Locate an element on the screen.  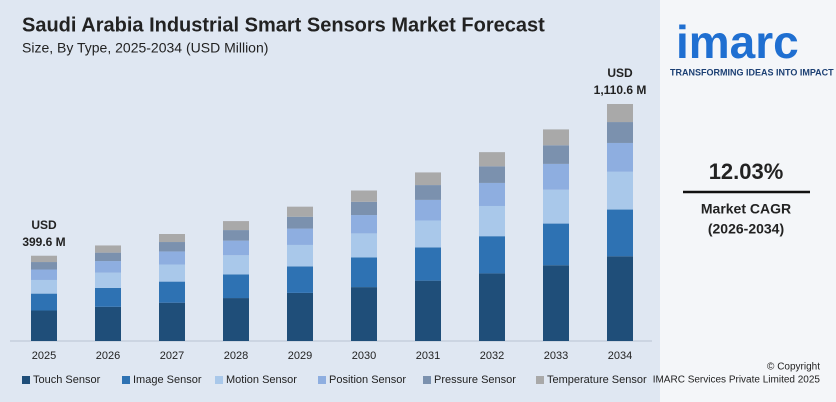
x-tick-label: 2032 is located at coordinates (492, 356).